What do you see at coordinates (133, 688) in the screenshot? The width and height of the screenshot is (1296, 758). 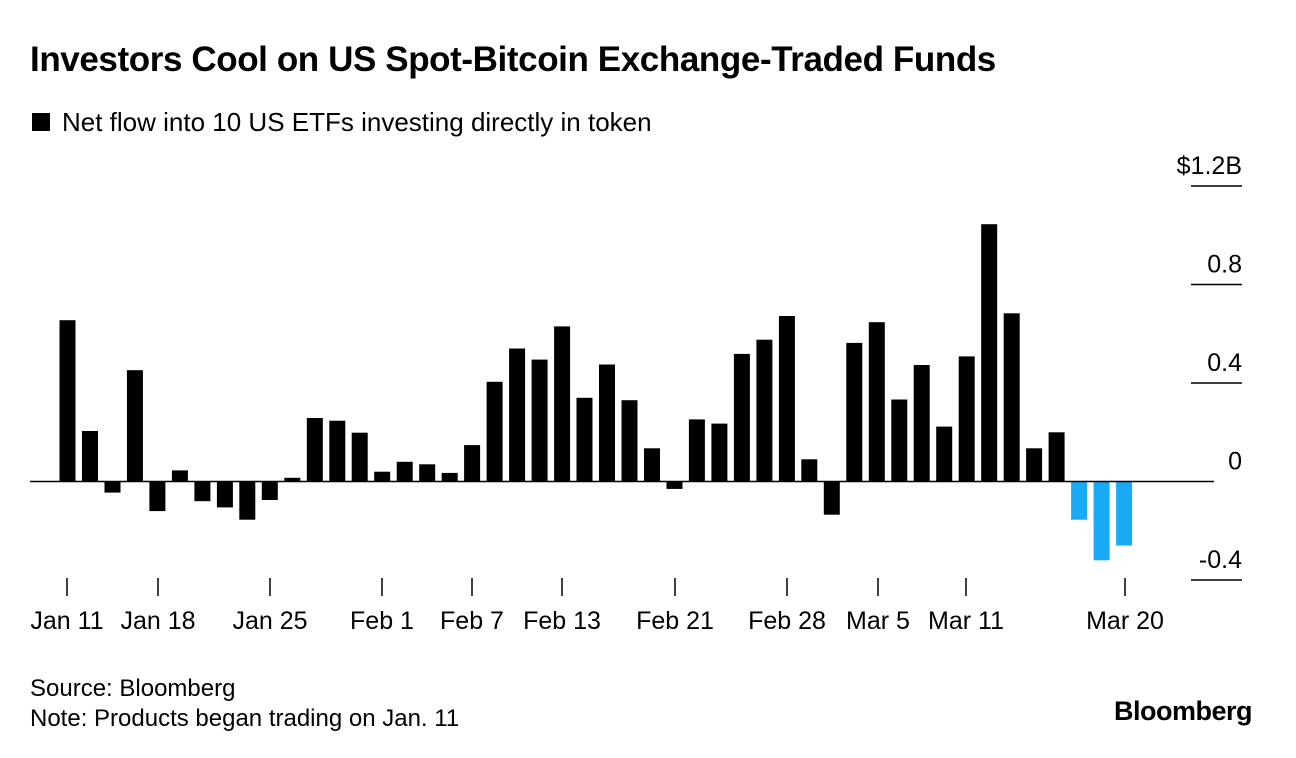 I see `source-note: Source: Bloomberg` at bounding box center [133, 688].